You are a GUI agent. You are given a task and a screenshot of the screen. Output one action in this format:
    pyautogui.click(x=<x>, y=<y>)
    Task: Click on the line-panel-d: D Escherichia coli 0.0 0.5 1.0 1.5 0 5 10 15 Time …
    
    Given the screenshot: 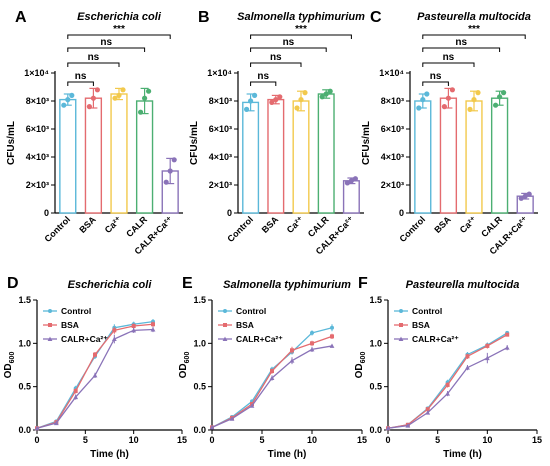 What is the action you would take?
    pyautogui.click(x=95, y=367)
    